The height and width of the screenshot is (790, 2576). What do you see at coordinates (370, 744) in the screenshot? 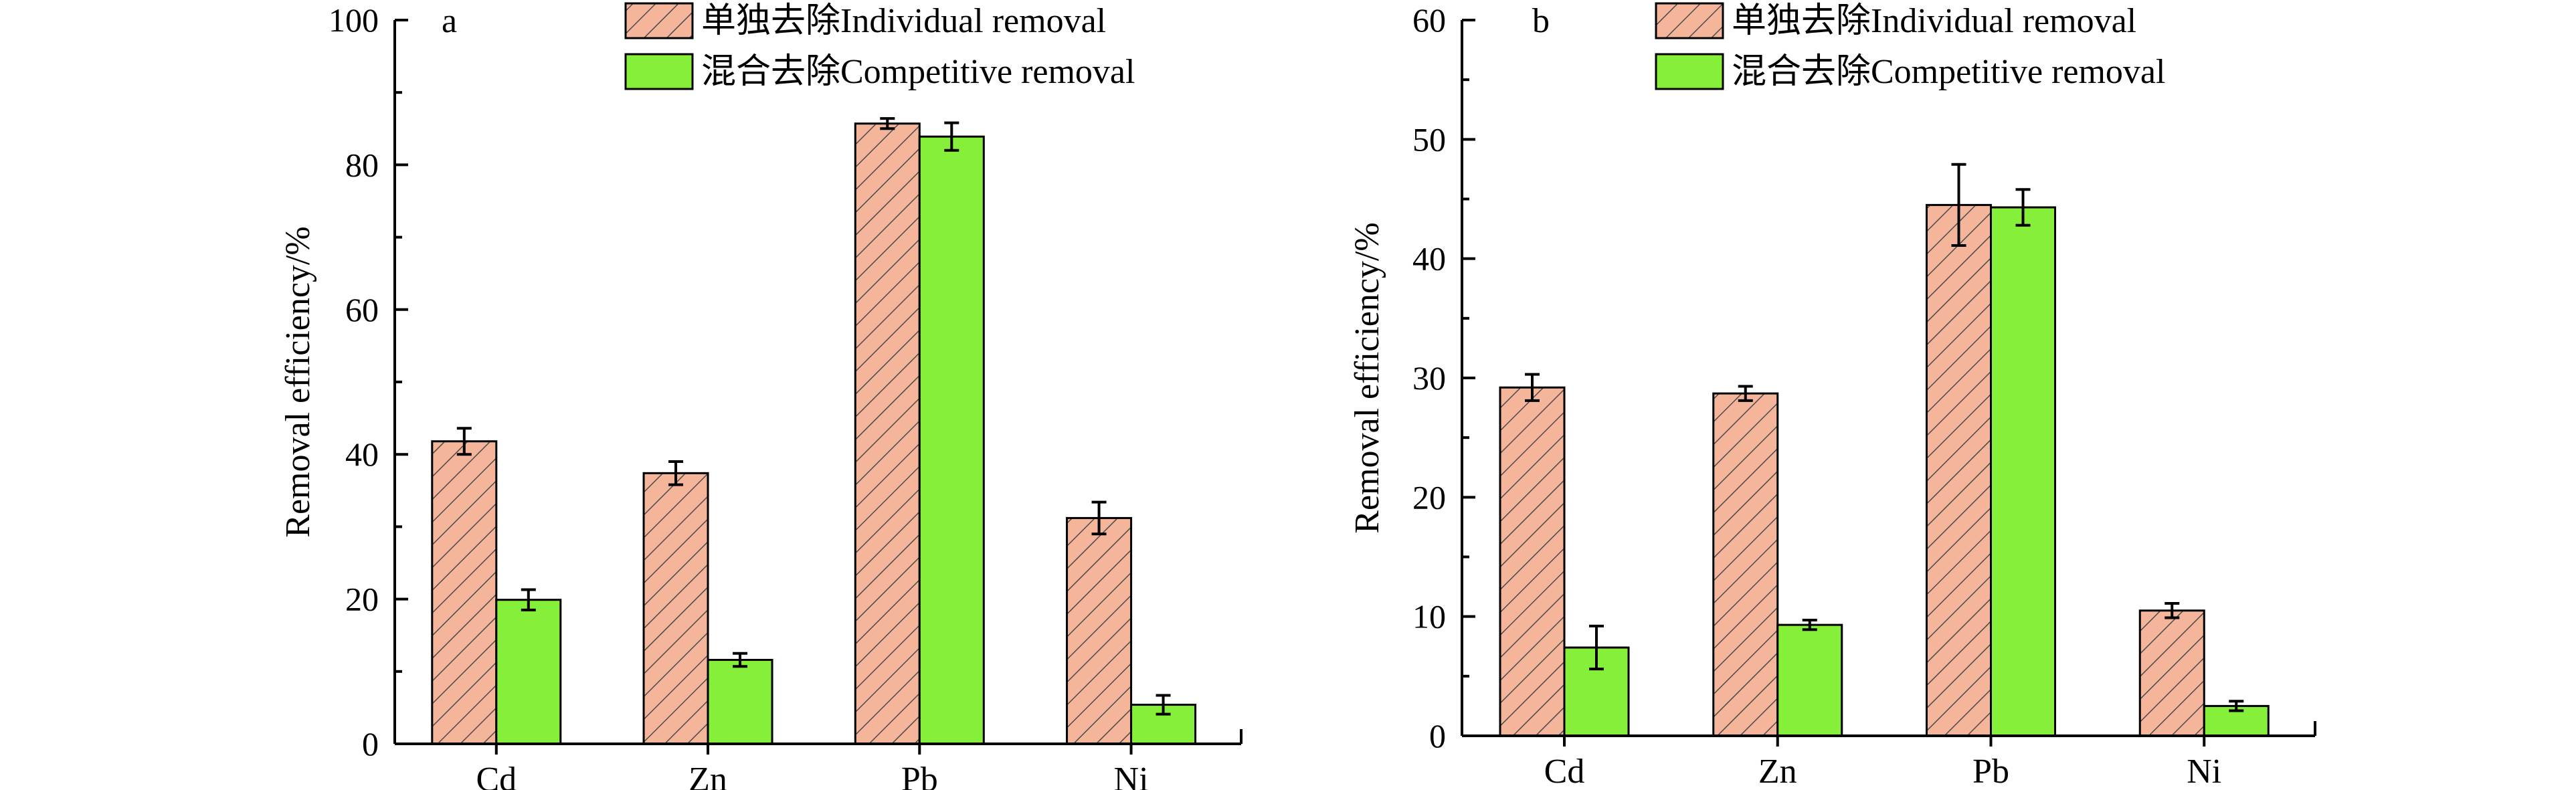
I see `y-tick-label-a-0: 0` at bounding box center [370, 744].